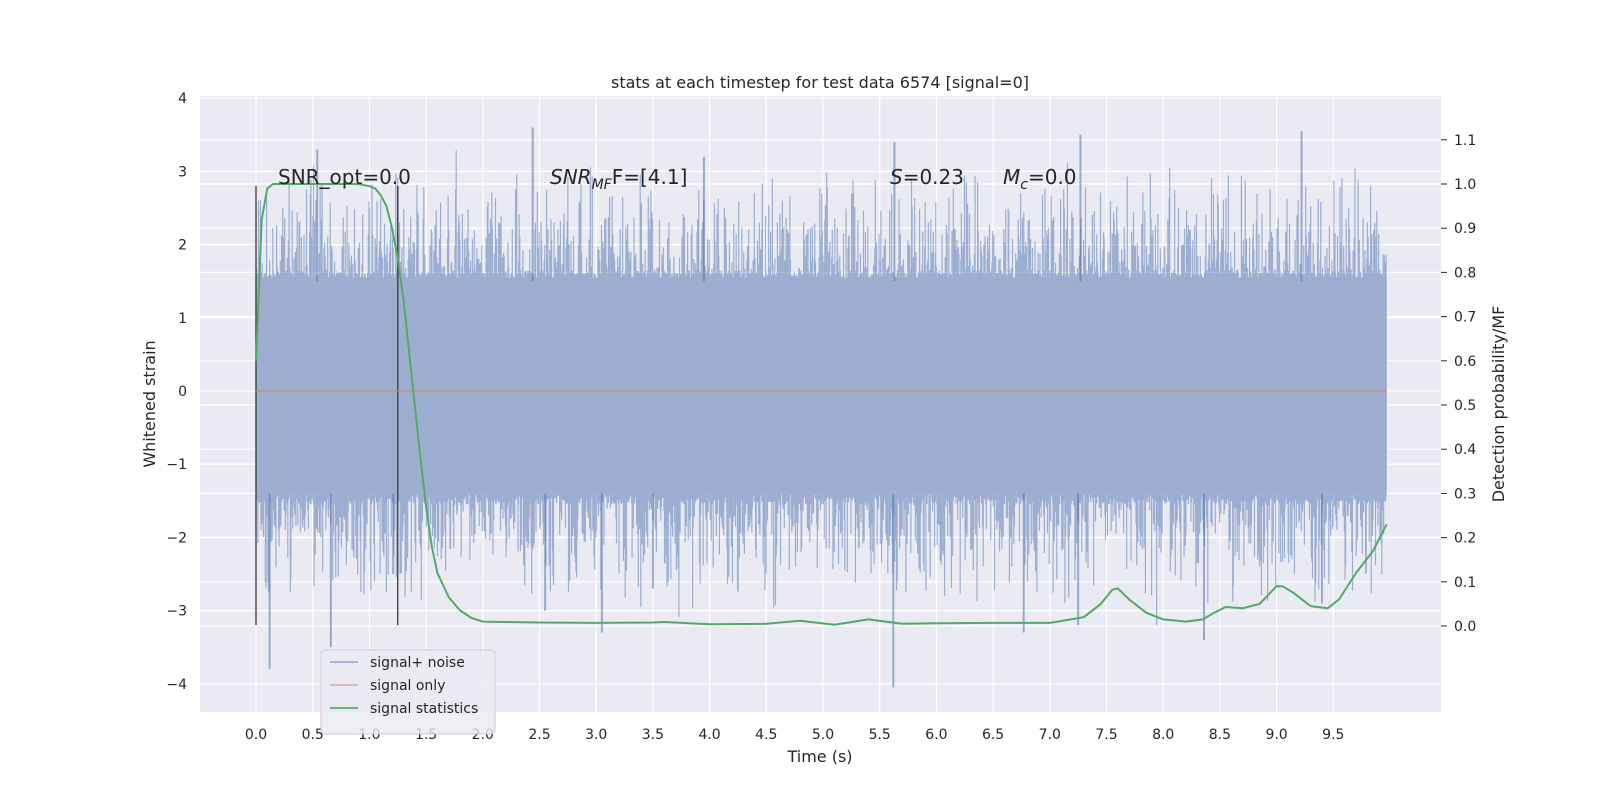 The image size is (1600, 800). What do you see at coordinates (1052, 177) in the screenshot?
I see `annotation-mc-rest: =0.0` at bounding box center [1052, 177].